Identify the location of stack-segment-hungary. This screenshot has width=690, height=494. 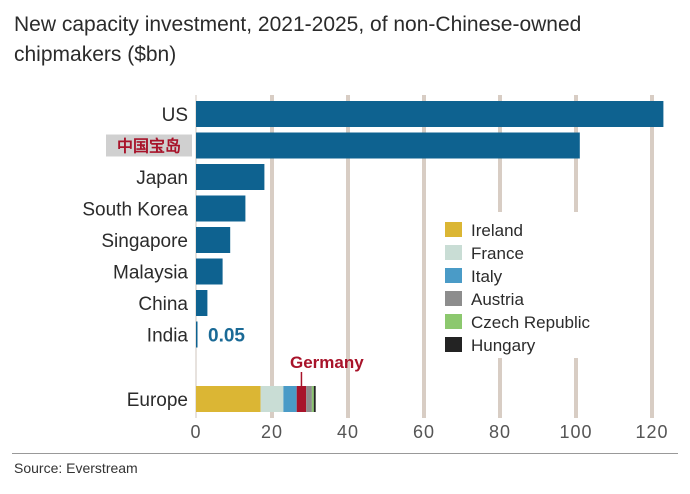
(314, 399).